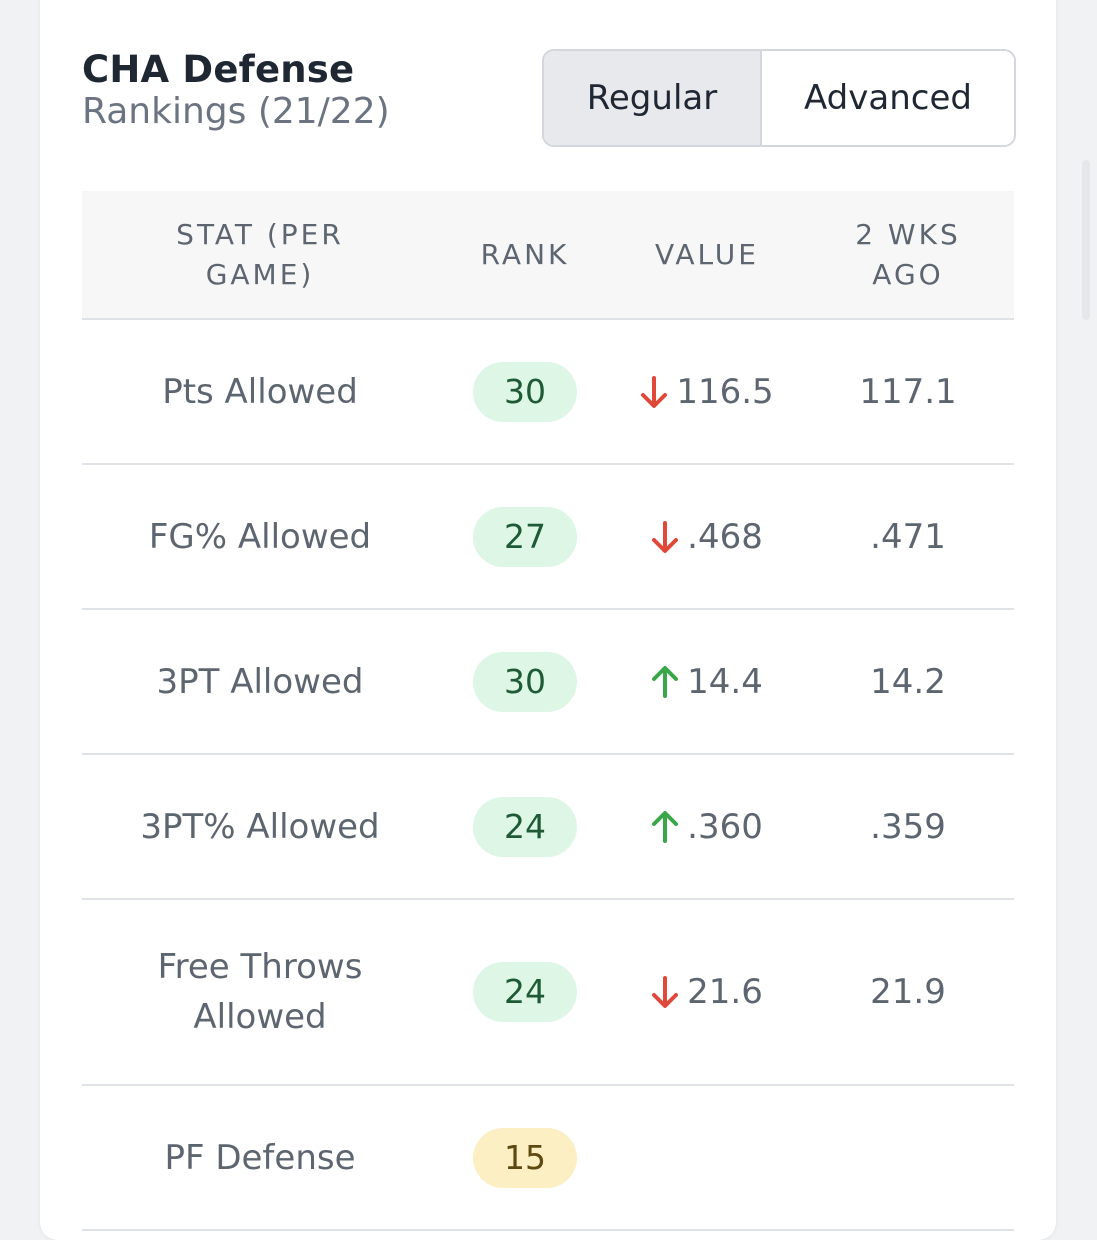  What do you see at coordinates (908, 681) in the screenshot?
I see `two-weeks-ago-cell: 14.2` at bounding box center [908, 681].